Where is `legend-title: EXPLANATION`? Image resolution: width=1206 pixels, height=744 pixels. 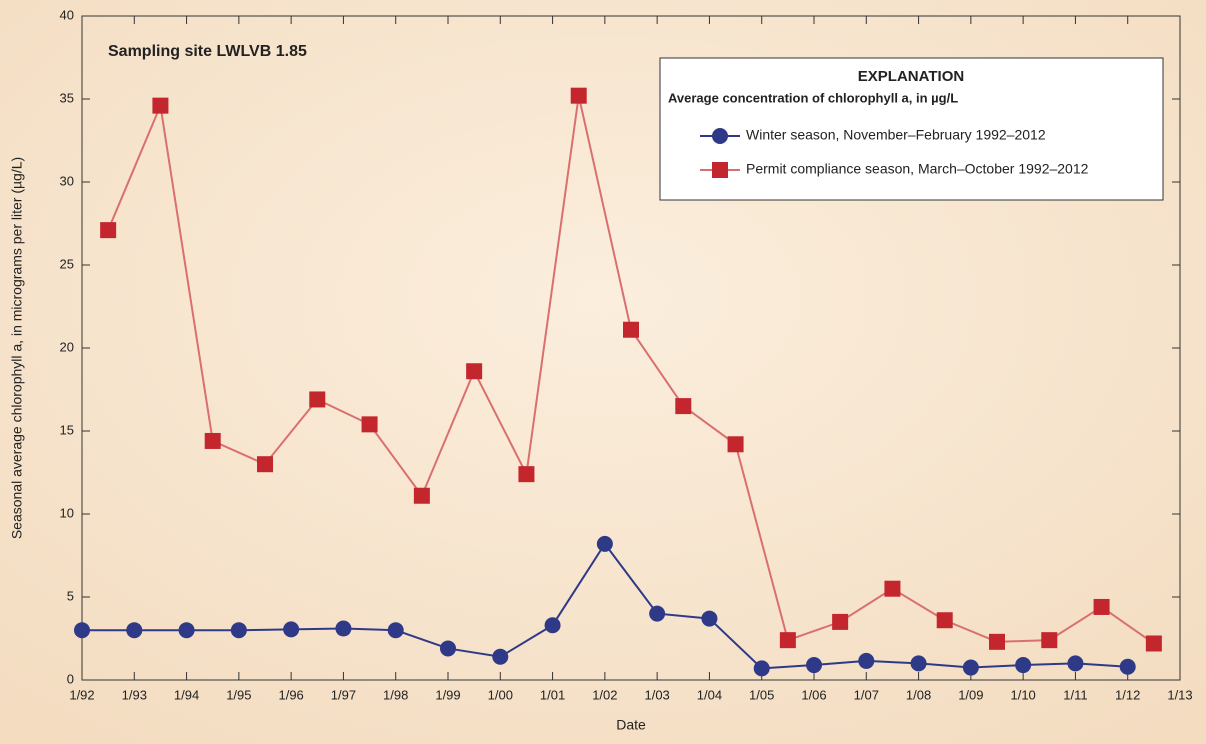
legend-title: EXPLANATION is located at coordinates (911, 76).